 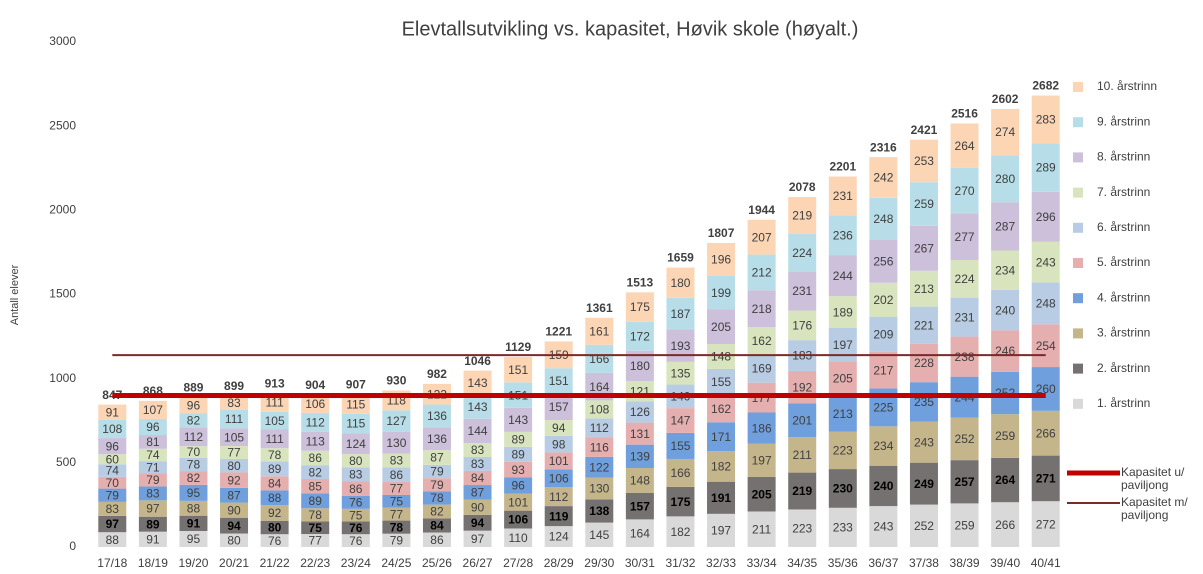 What do you see at coordinates (1123, 227) in the screenshot?
I see `legend-label: 6. årstrinn` at bounding box center [1123, 227].